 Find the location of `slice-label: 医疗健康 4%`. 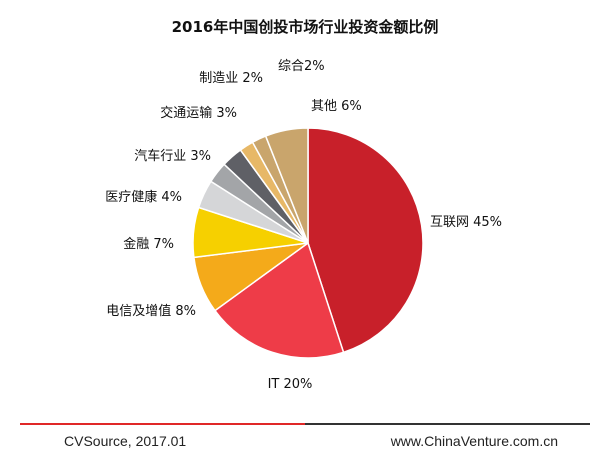

slice-label: 医疗健康 4% is located at coordinates (143, 197).